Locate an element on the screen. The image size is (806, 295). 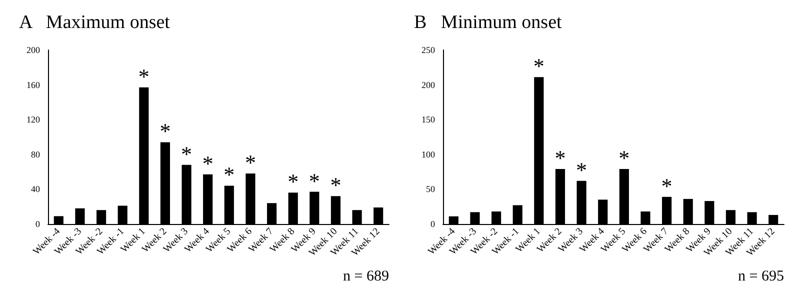
text: n = 689 is located at coordinates (366, 276).